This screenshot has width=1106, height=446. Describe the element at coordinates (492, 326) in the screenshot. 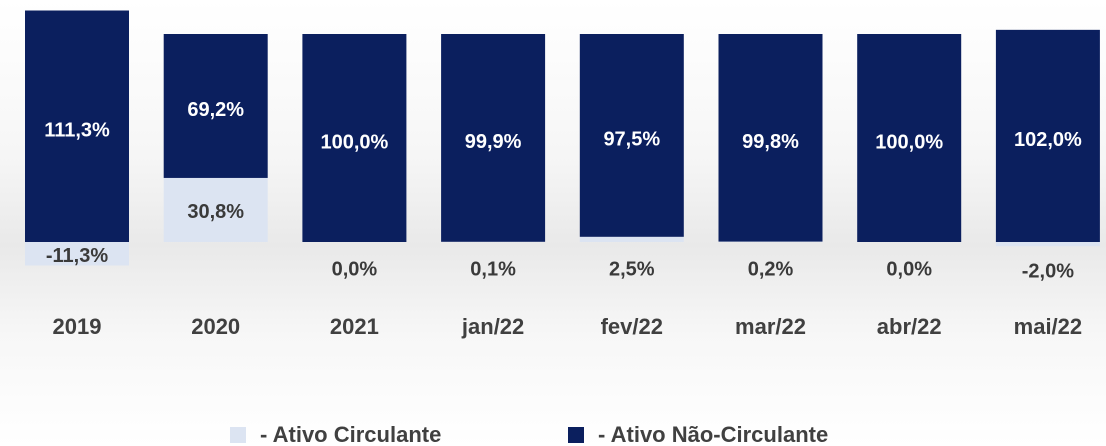

I see `x-tick-label: jan/22` at that location.